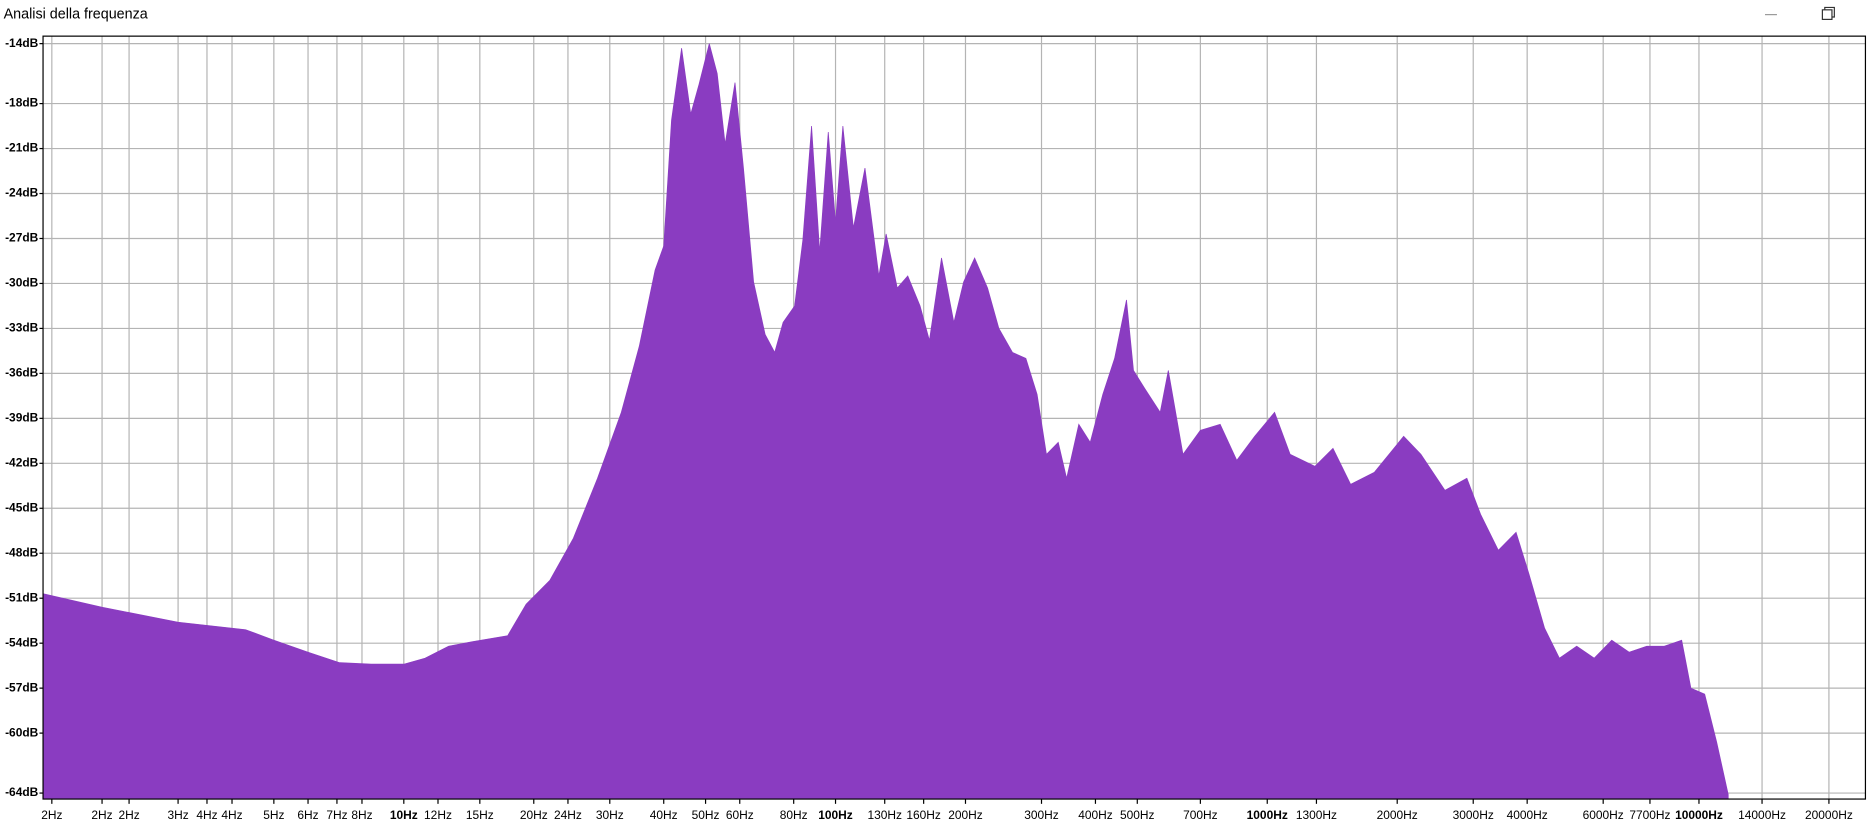 This screenshot has height=834, width=1875. What do you see at coordinates (22, 373) in the screenshot?
I see `y-tick-label: -36dB` at bounding box center [22, 373].